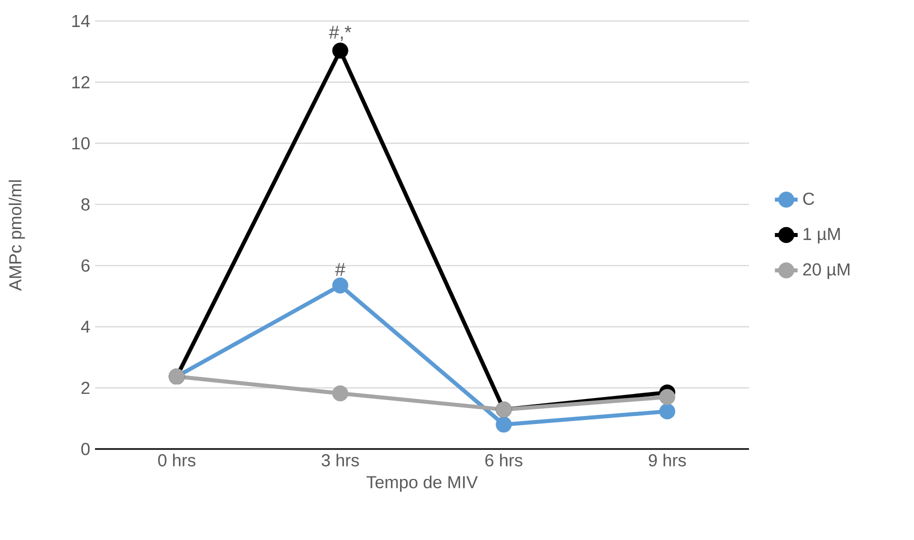 This screenshot has width=914, height=540. Describe the element at coordinates (503, 460) in the screenshot. I see `x-tick-label: 6 hrs` at that location.